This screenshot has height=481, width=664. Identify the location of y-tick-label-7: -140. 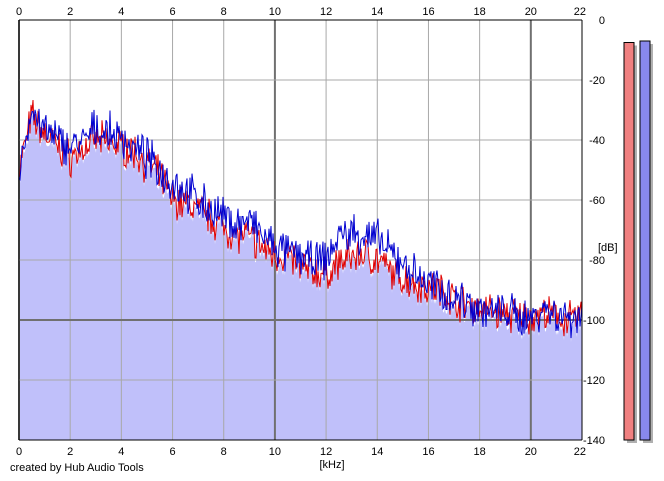
(594, 441).